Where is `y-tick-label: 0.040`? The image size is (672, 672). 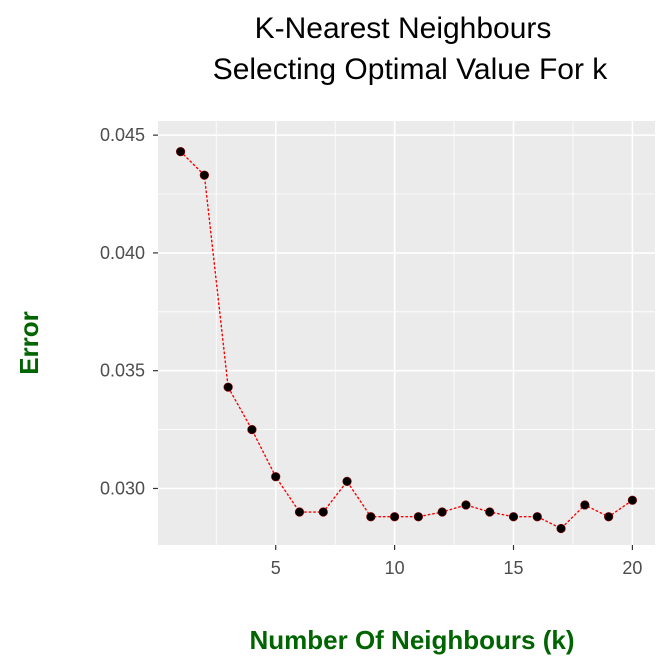
y-tick-label: 0.040 is located at coordinates (122, 253).